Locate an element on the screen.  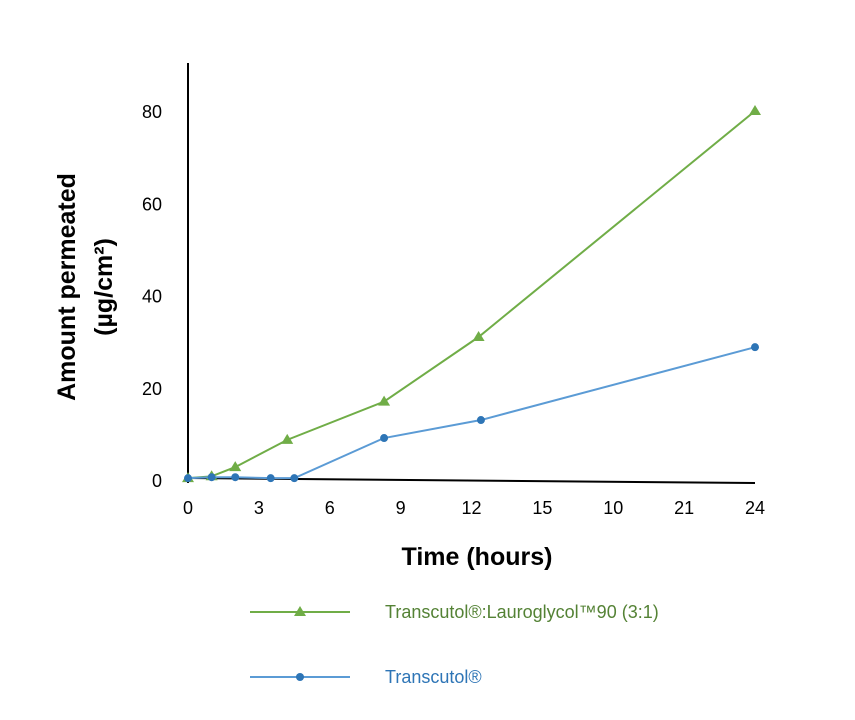
series-line is located at coordinates (471, 413).